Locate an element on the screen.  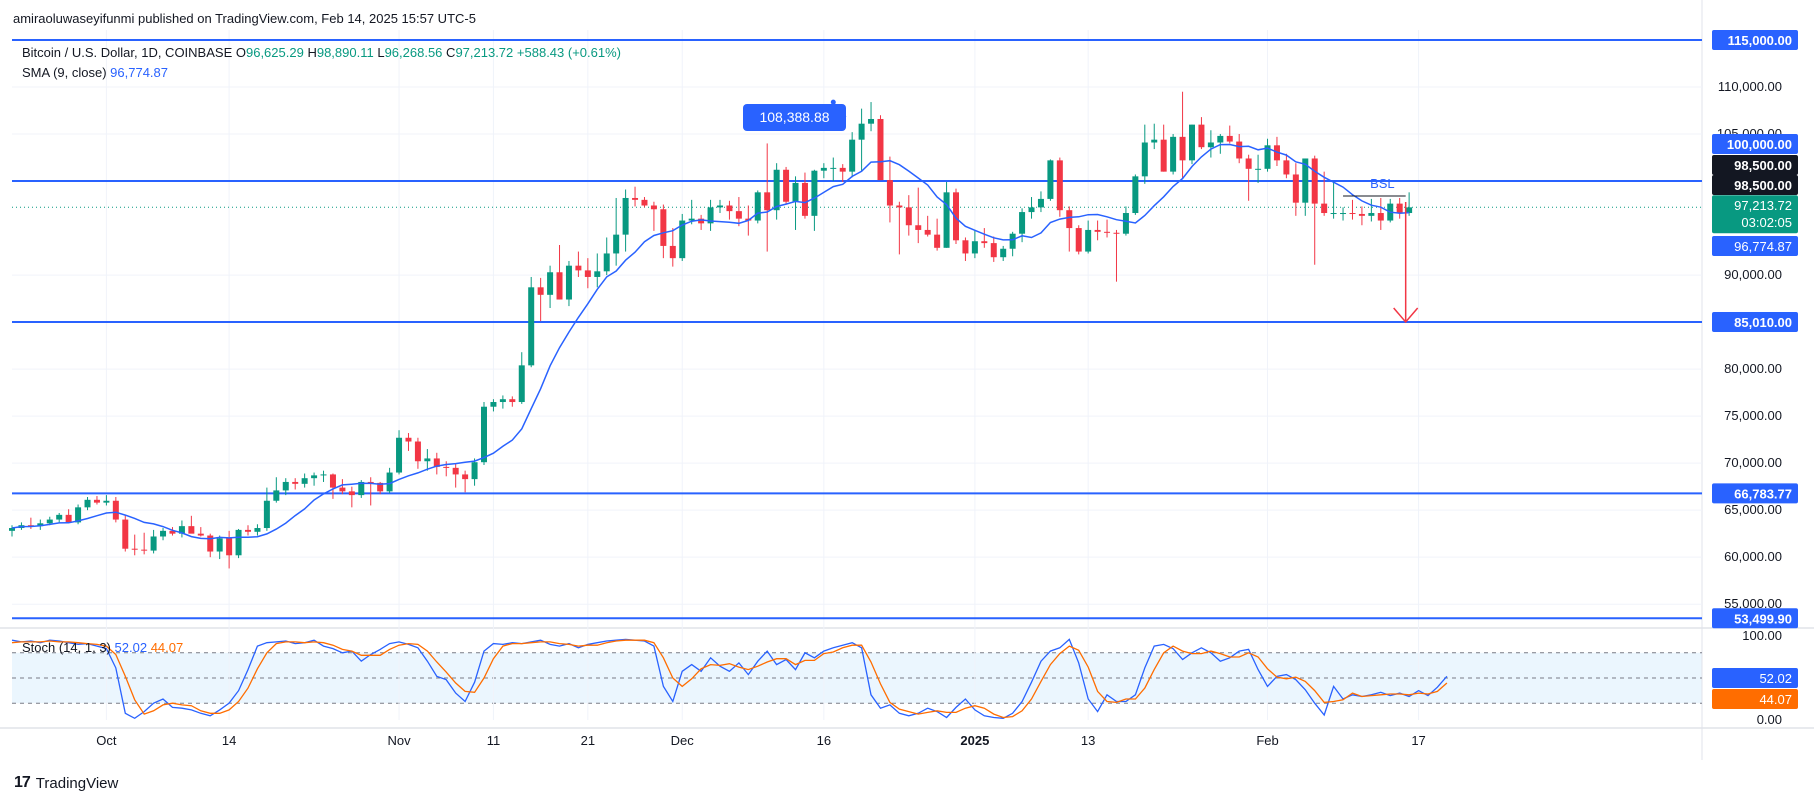
y-tick-label-4: 75,000.00 is located at coordinates (1753, 415).